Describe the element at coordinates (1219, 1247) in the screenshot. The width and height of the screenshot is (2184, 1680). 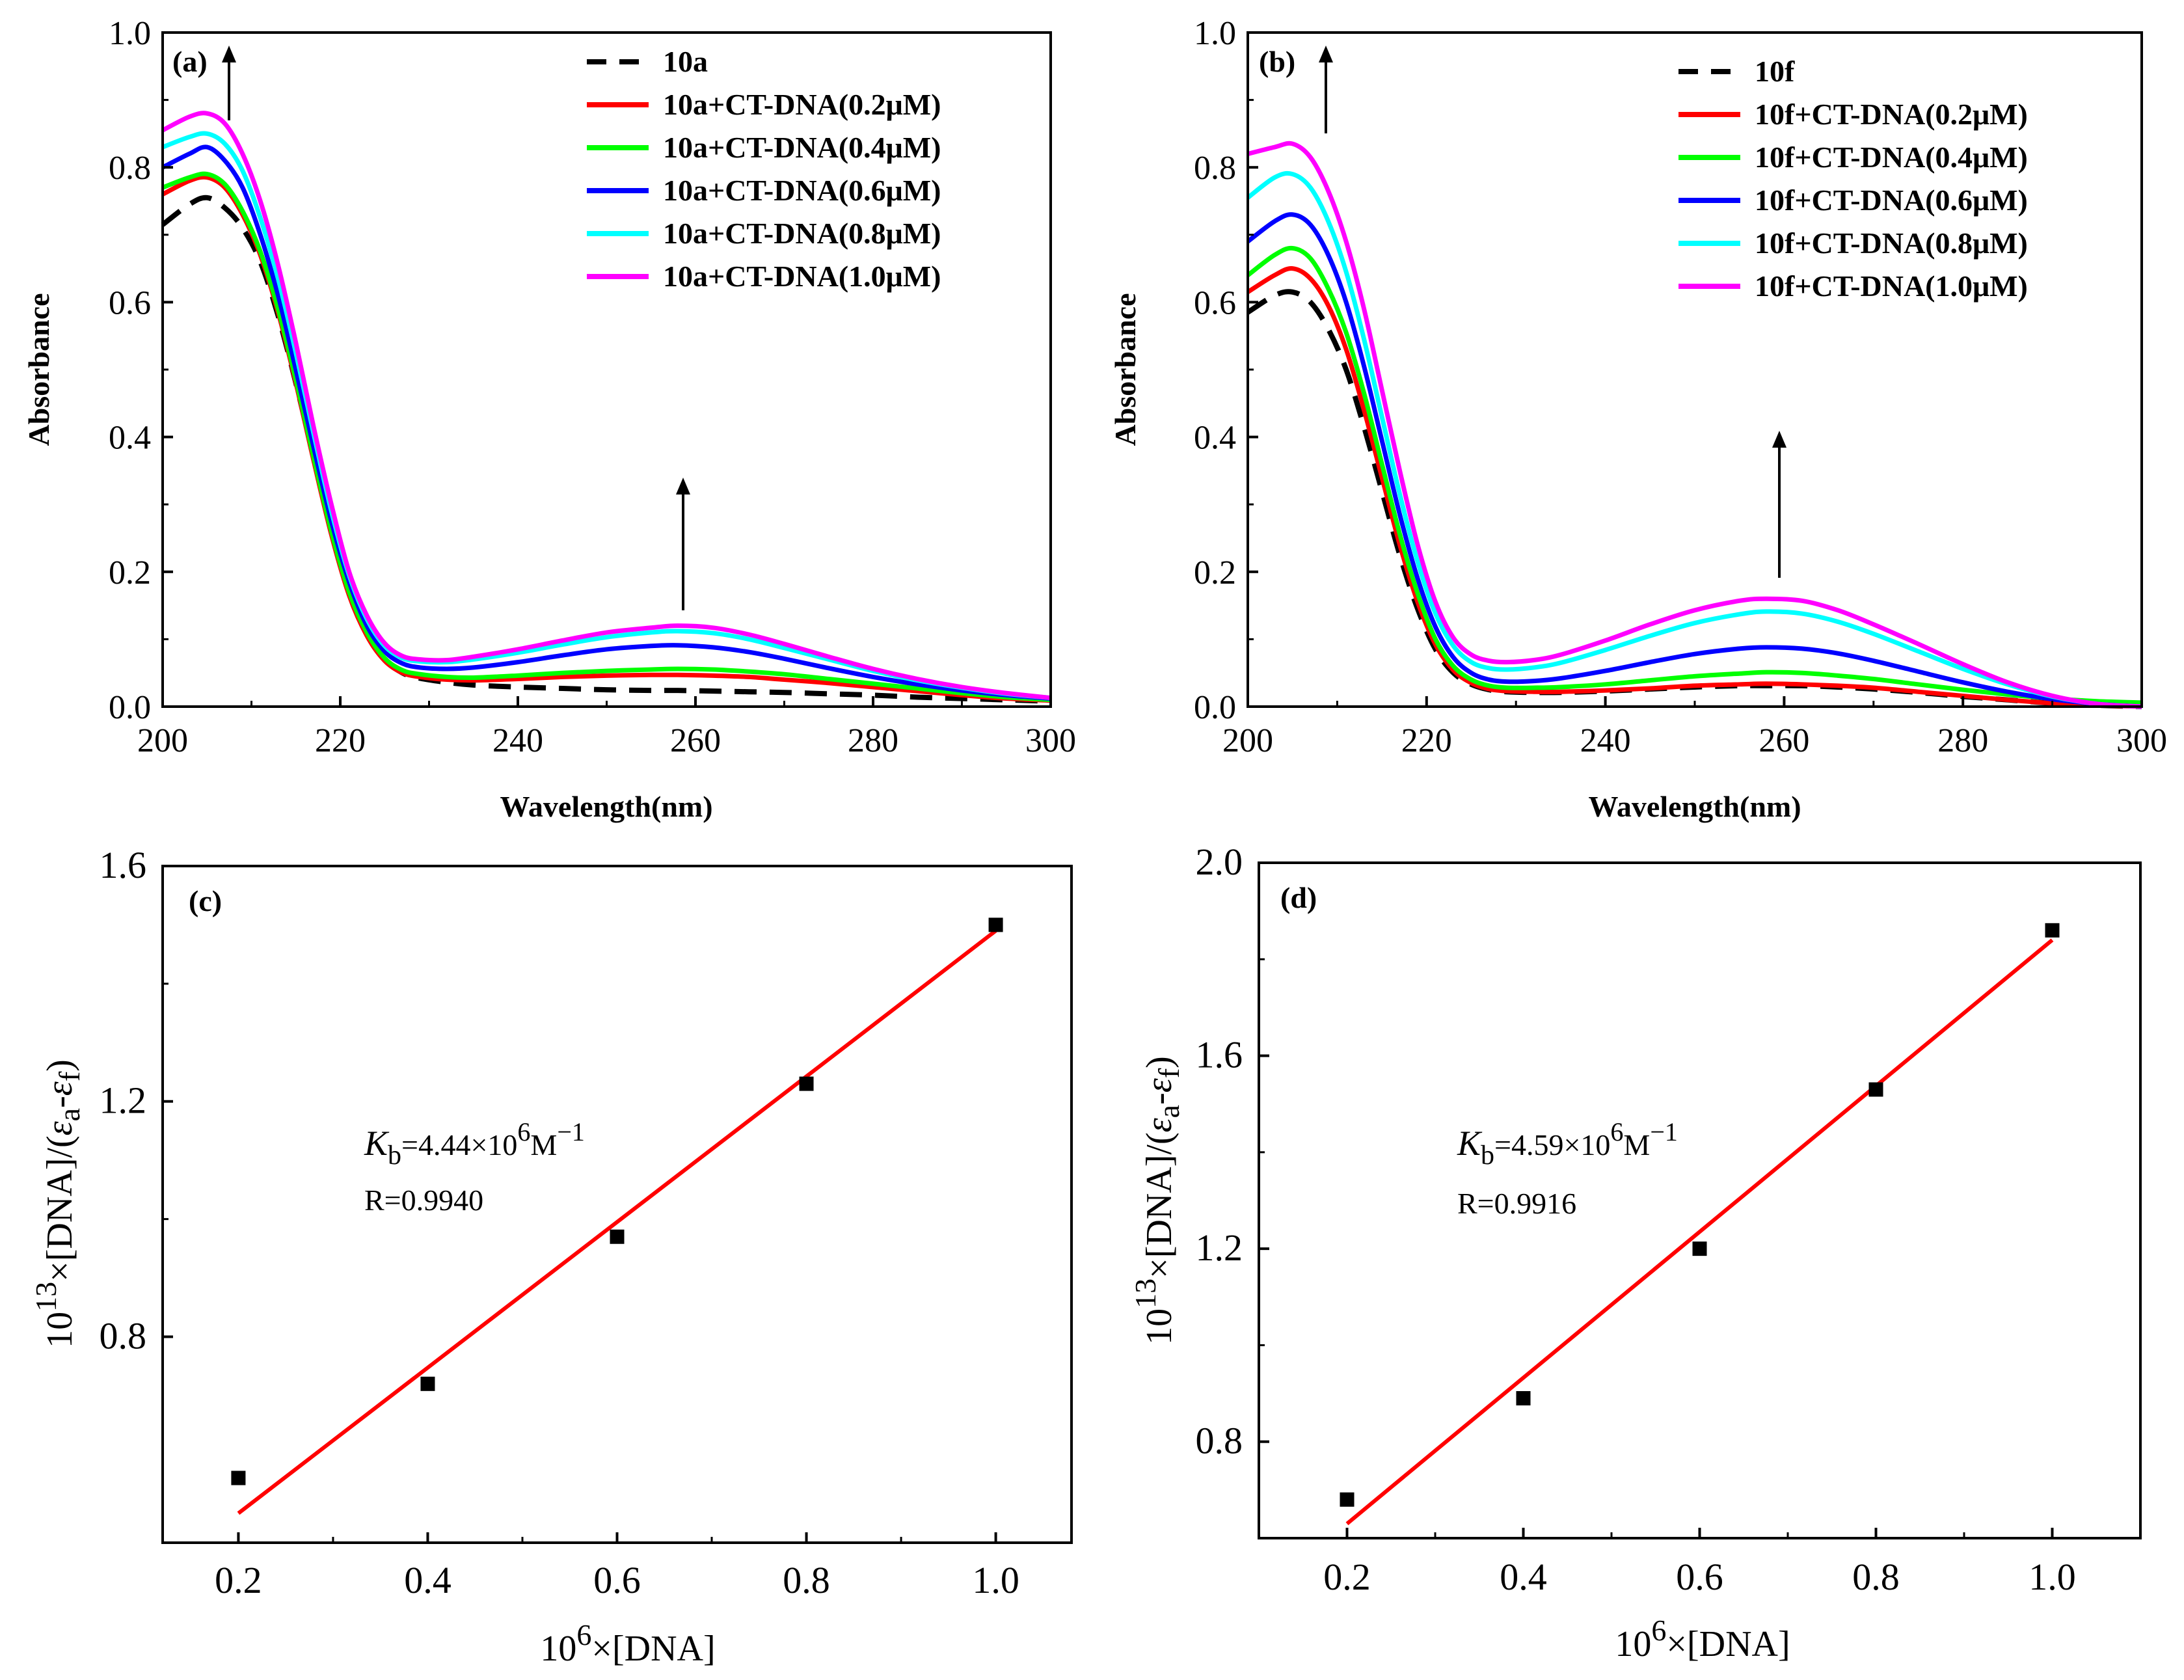
I see `panel-d-y-tick-label: 1.2` at that location.